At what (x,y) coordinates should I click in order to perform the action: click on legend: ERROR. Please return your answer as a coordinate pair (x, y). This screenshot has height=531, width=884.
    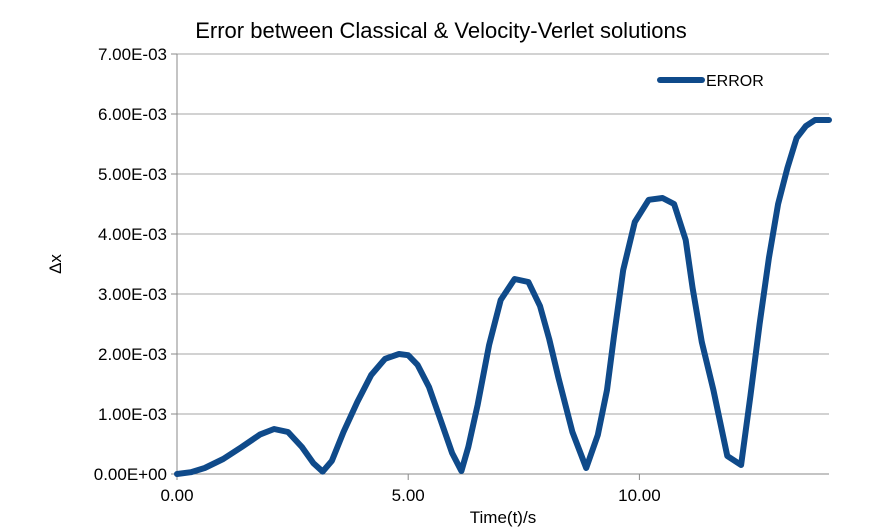
    Looking at the image, I should click on (710, 81).